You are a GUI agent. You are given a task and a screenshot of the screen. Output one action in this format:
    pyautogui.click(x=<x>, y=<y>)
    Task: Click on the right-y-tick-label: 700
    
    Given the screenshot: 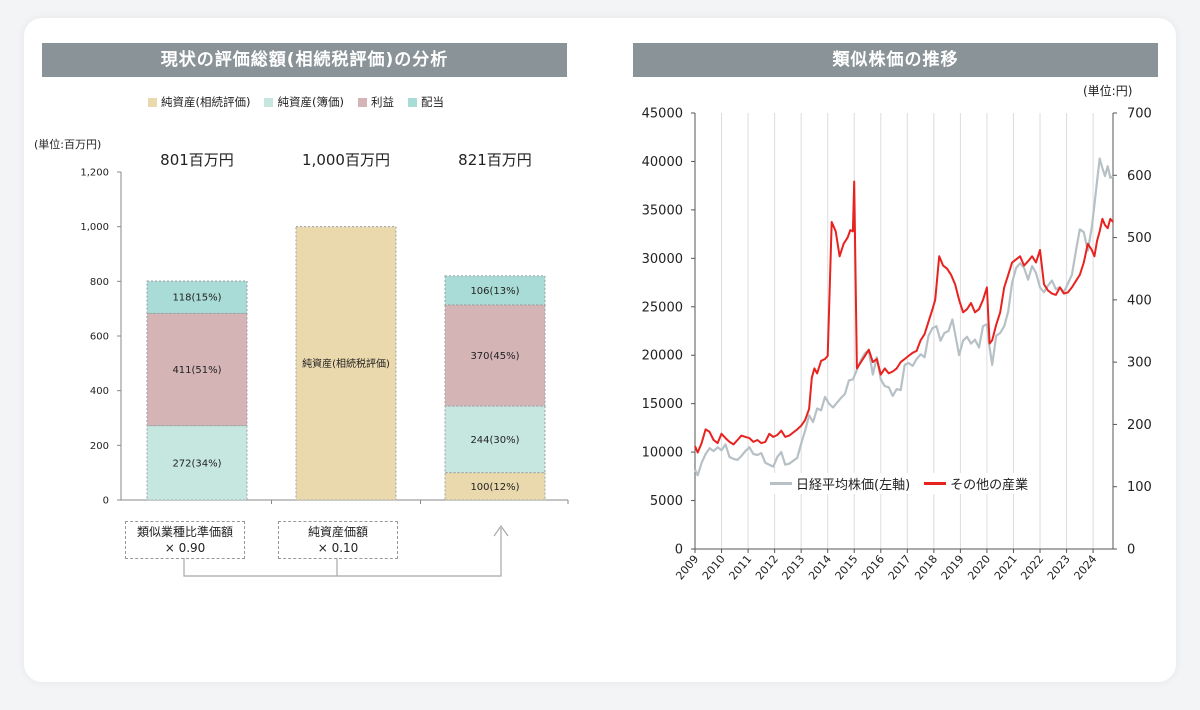 What is the action you would take?
    pyautogui.click(x=1139, y=114)
    